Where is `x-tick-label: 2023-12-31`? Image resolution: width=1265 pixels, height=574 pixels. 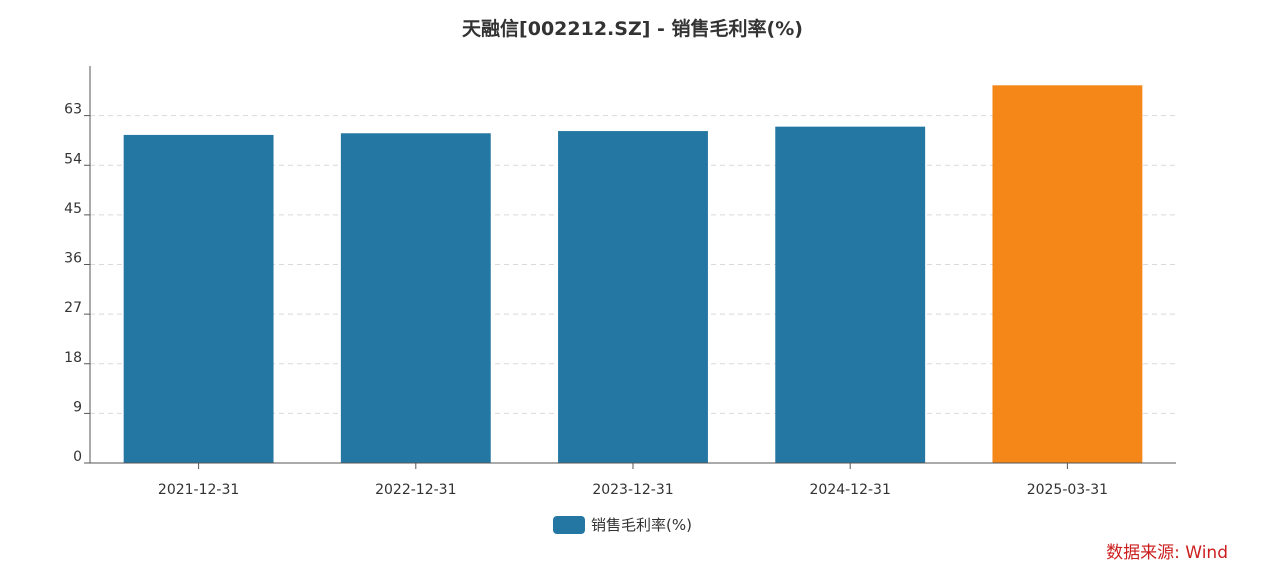 x-tick-label: 2023-12-31 is located at coordinates (632, 490).